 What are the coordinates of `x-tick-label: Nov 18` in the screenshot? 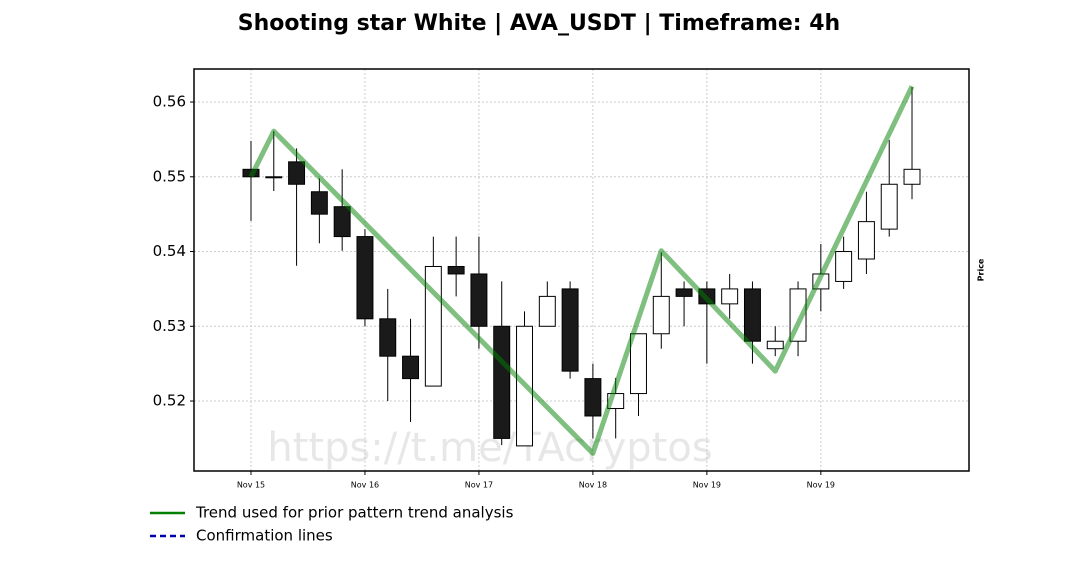 It's located at (593, 485).